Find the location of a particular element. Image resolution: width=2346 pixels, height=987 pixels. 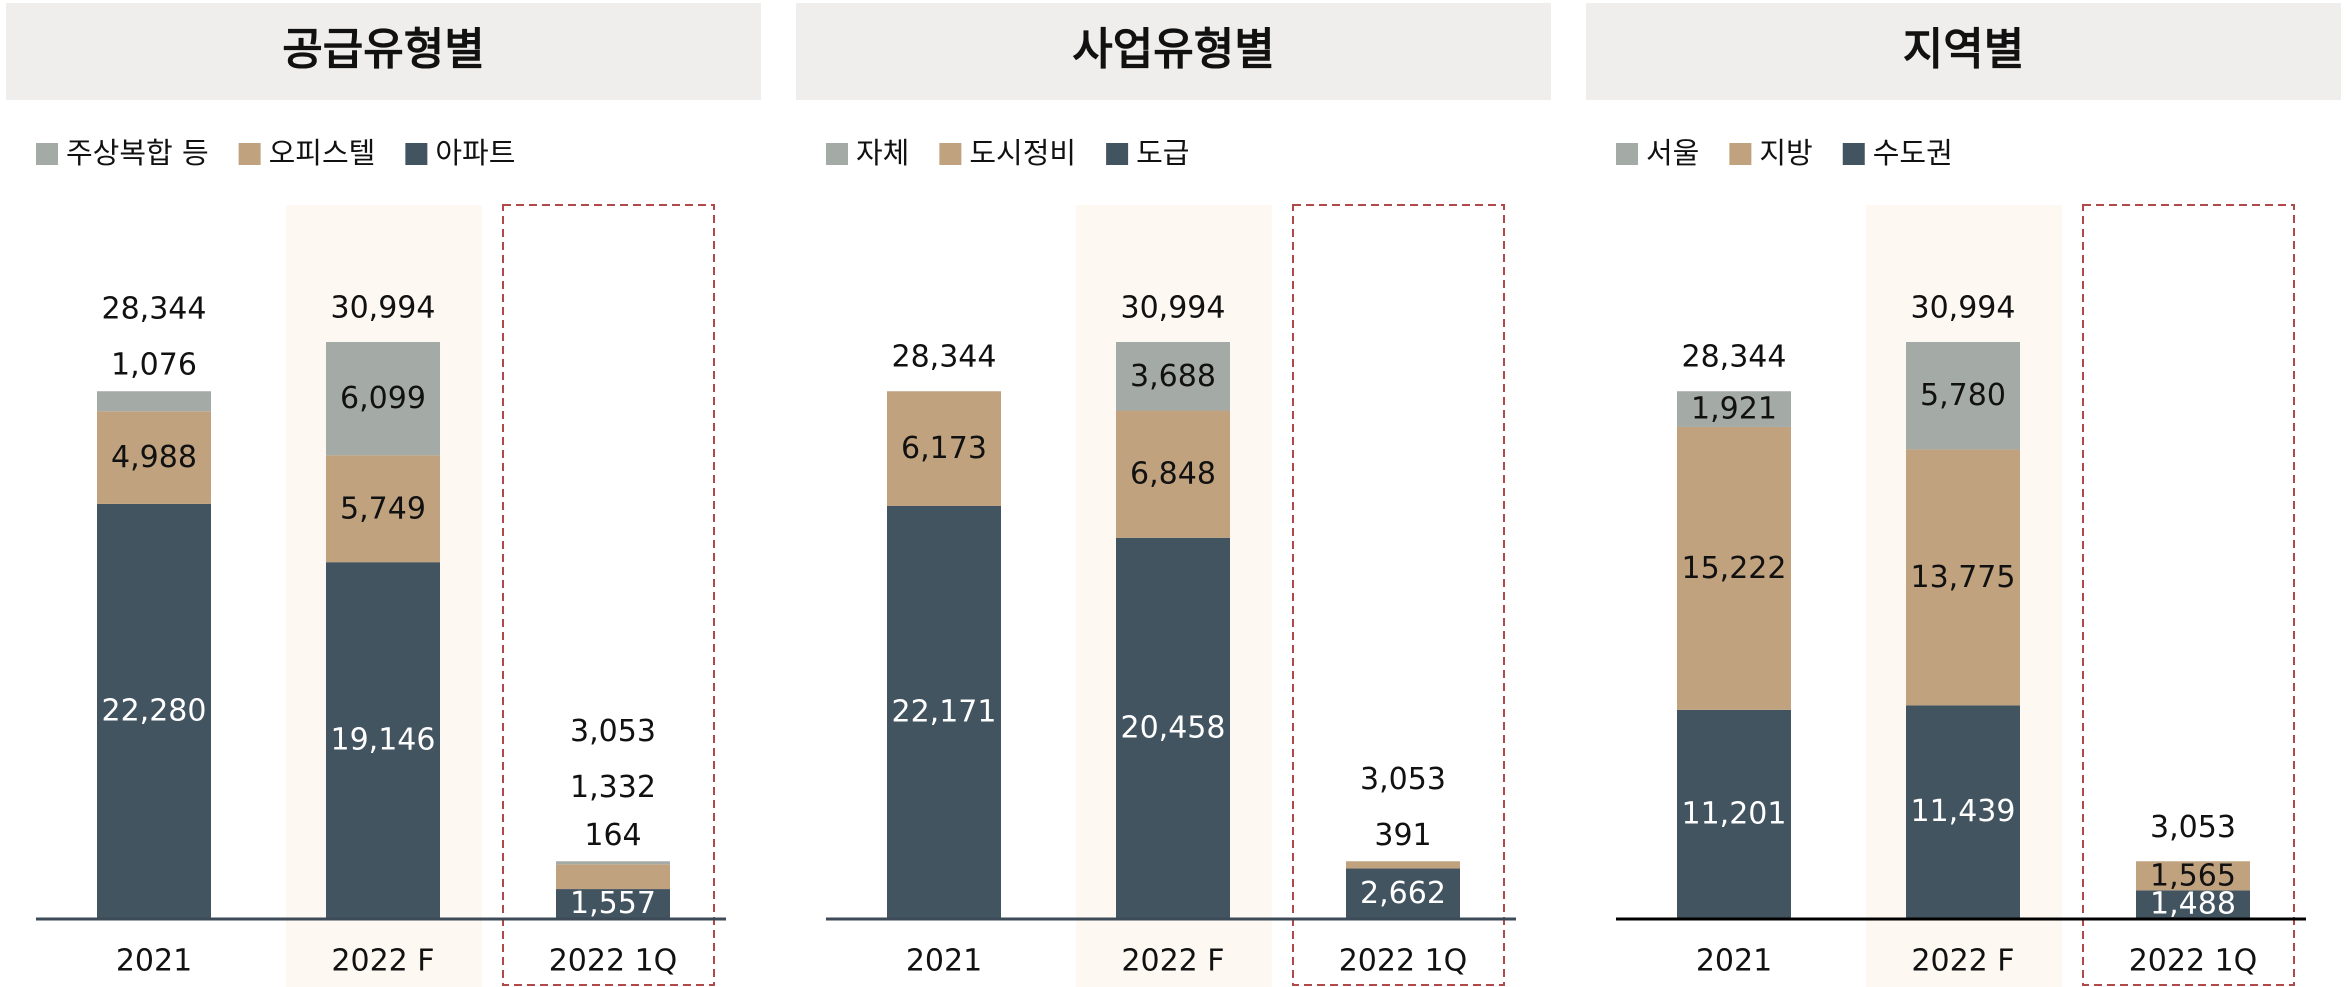

value-label: 6,848 is located at coordinates (1173, 474).